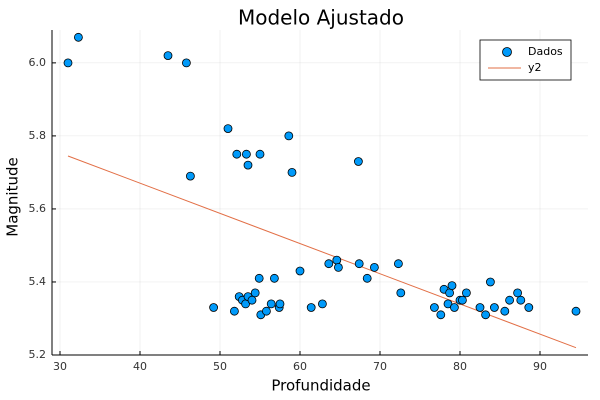 This screenshot has height=400, width=600. I want to click on x-tick-label: 80, so click(460, 366).